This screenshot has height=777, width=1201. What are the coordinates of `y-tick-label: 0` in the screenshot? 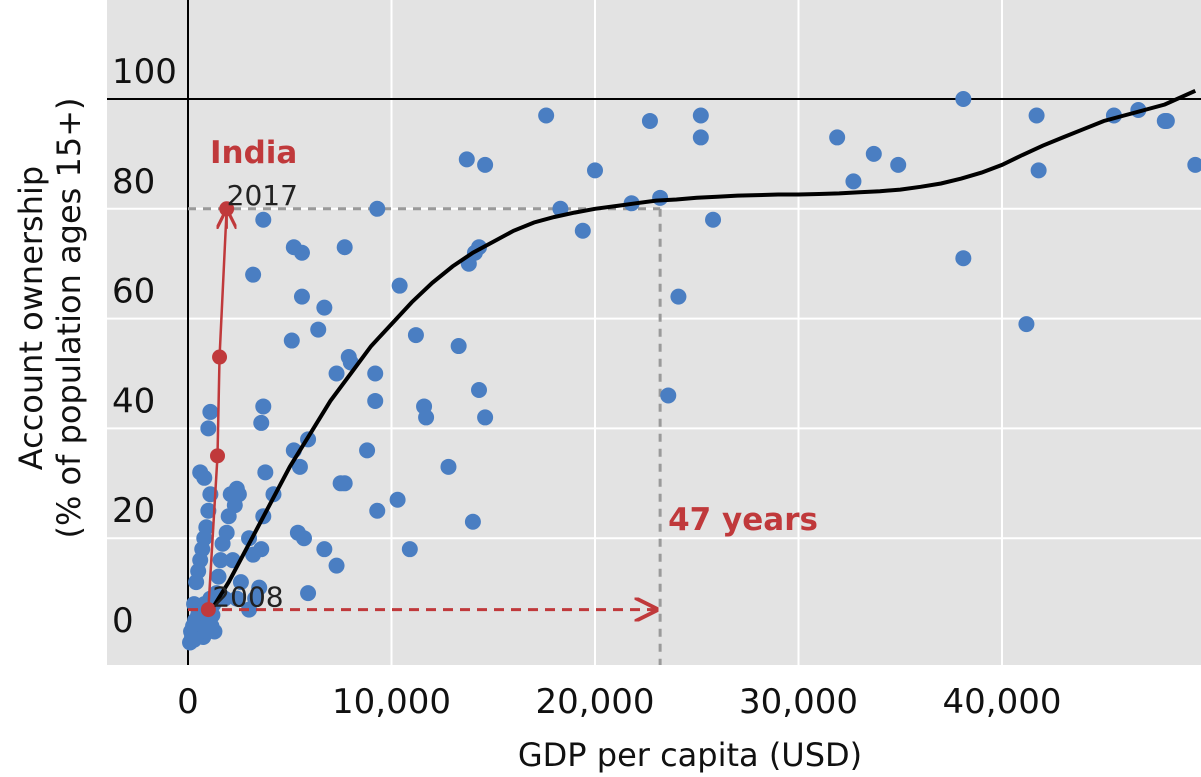 It's located at (123, 621).